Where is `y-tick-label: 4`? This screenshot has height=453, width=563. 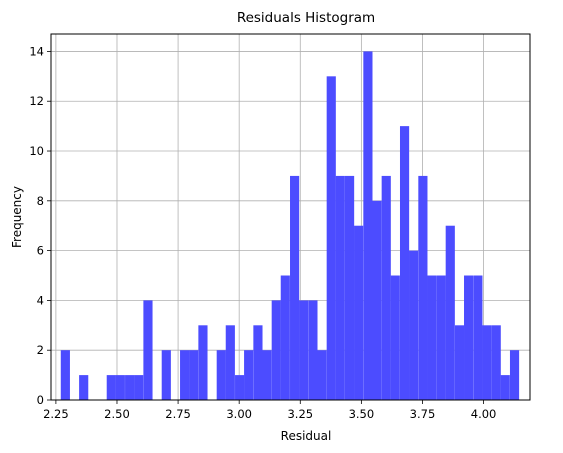 y-tick-label: 4 is located at coordinates (40, 300).